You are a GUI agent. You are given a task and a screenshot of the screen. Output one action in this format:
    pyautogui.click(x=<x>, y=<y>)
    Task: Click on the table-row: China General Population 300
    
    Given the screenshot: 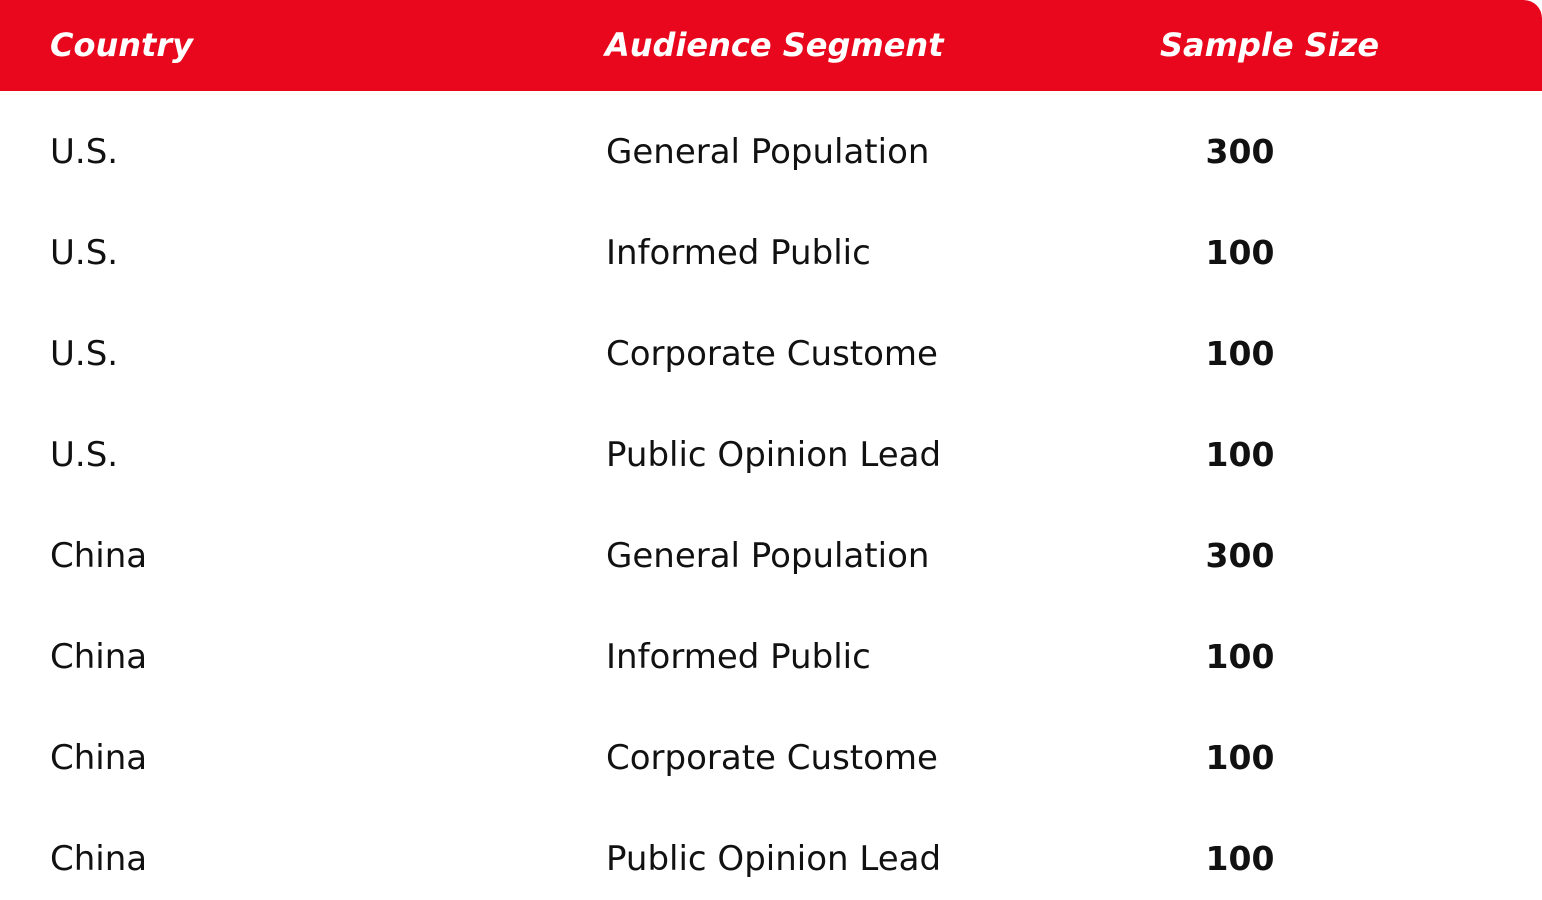 What is the action you would take?
    pyautogui.click(x=771, y=545)
    